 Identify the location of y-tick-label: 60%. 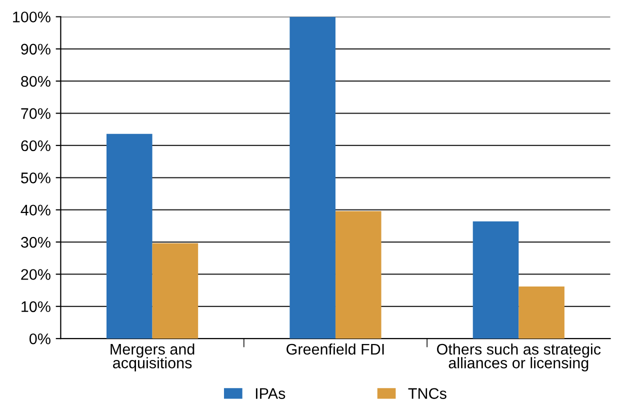
(35, 146).